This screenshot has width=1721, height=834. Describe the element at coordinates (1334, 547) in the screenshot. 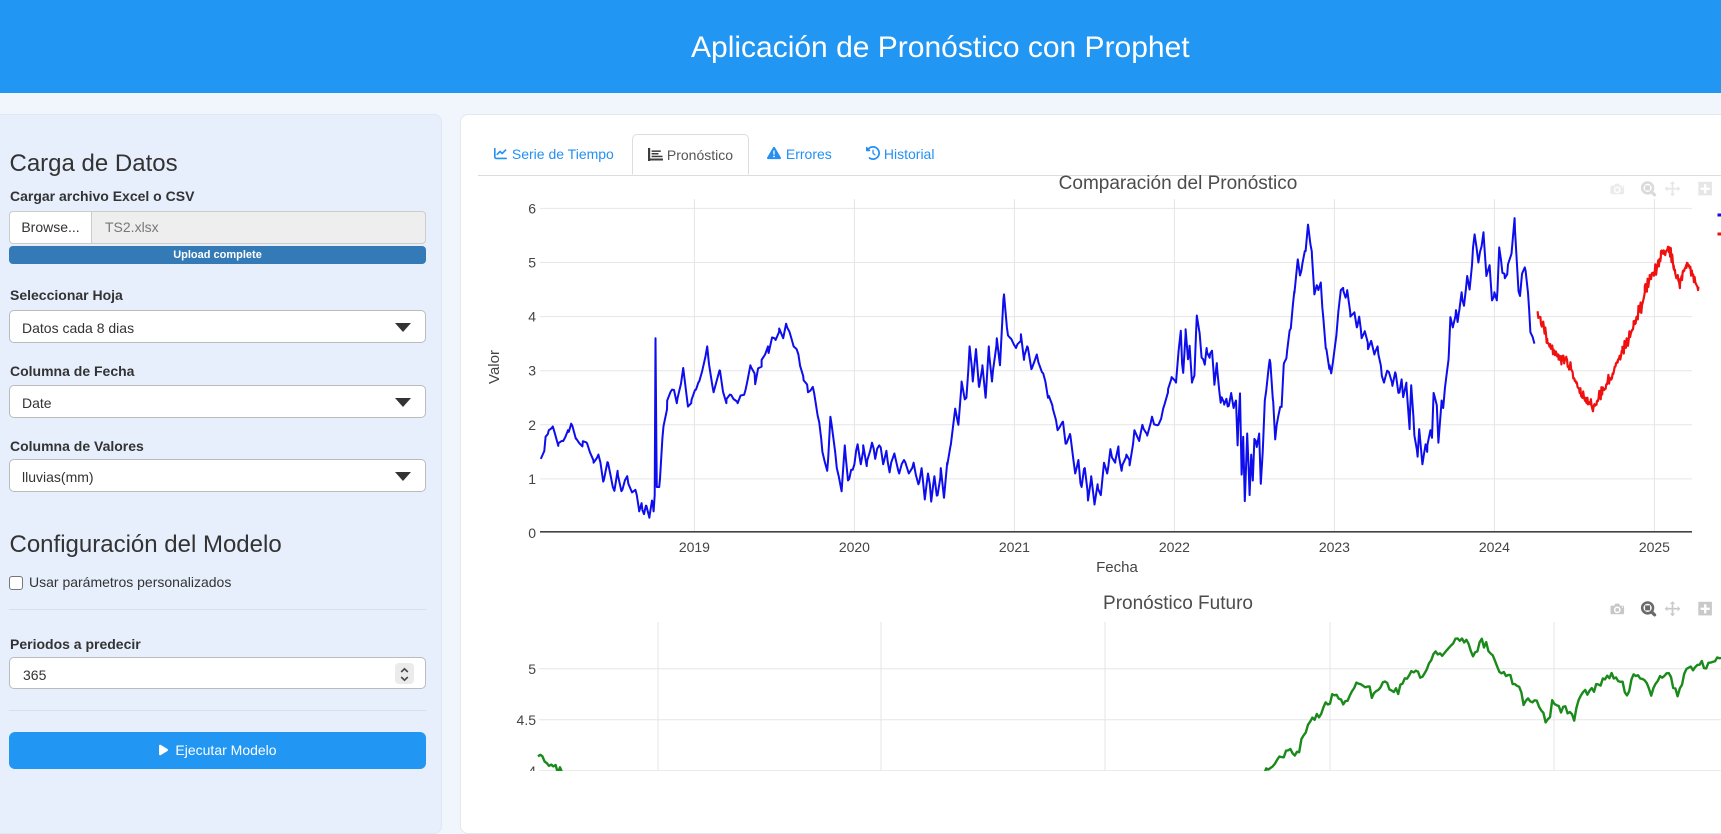

I see `svg-text: 2023` at that location.